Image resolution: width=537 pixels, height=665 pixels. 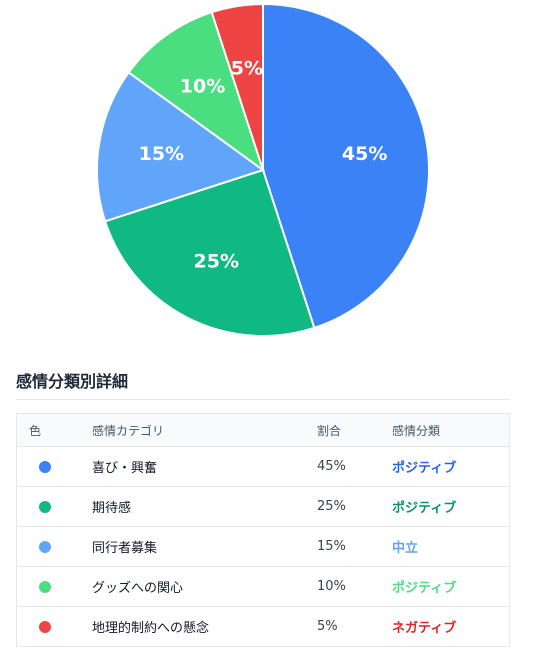 I want to click on table-row: グッズへの関心 10% ポジティブ, so click(x=263, y=587).